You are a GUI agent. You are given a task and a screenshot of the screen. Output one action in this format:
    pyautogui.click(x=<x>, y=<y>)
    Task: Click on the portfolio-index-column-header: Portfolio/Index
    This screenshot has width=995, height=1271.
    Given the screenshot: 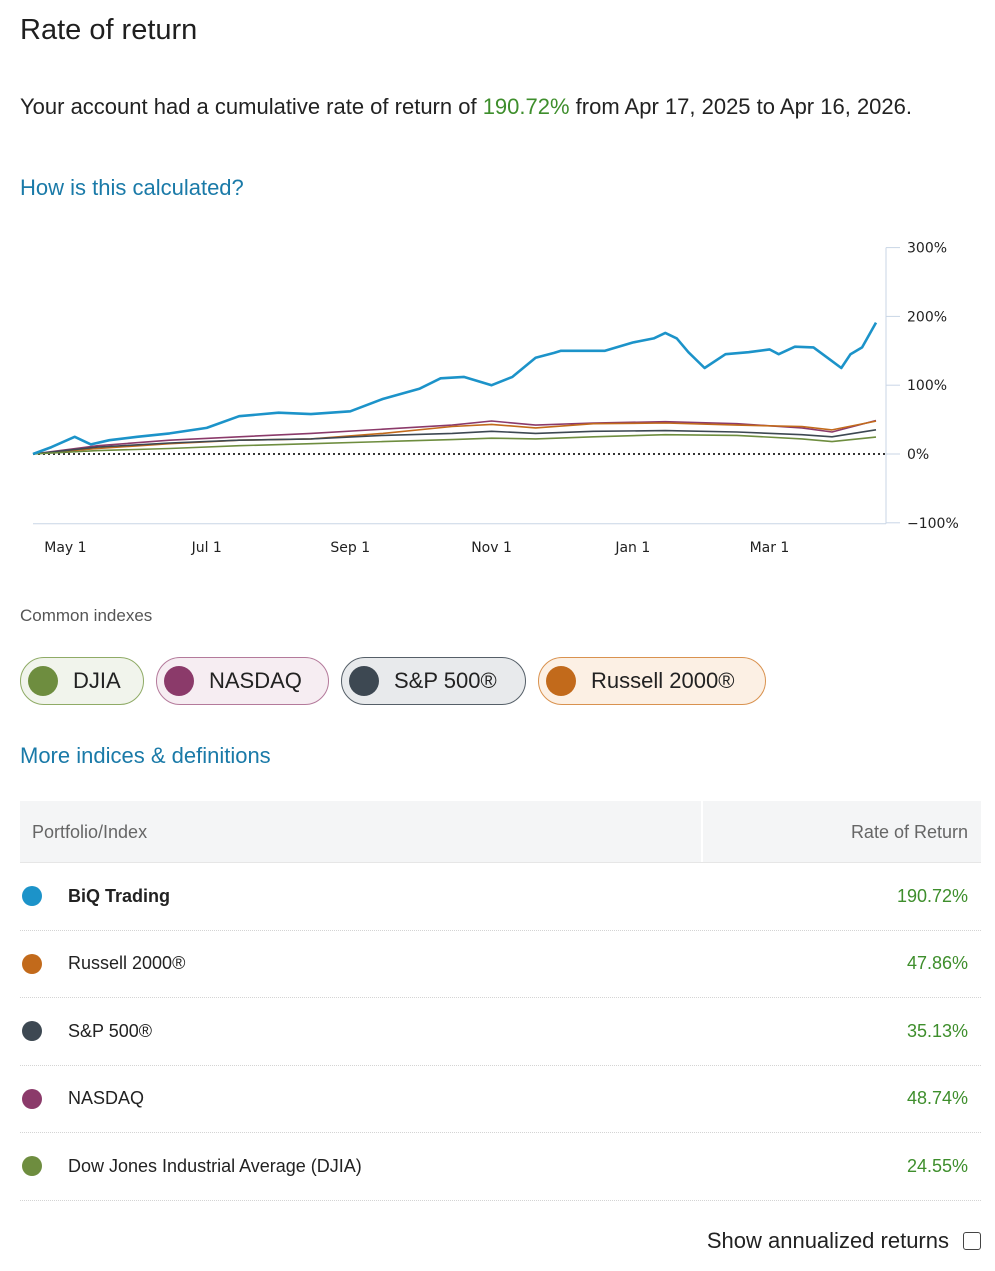 What is the action you would take?
    pyautogui.click(x=361, y=831)
    